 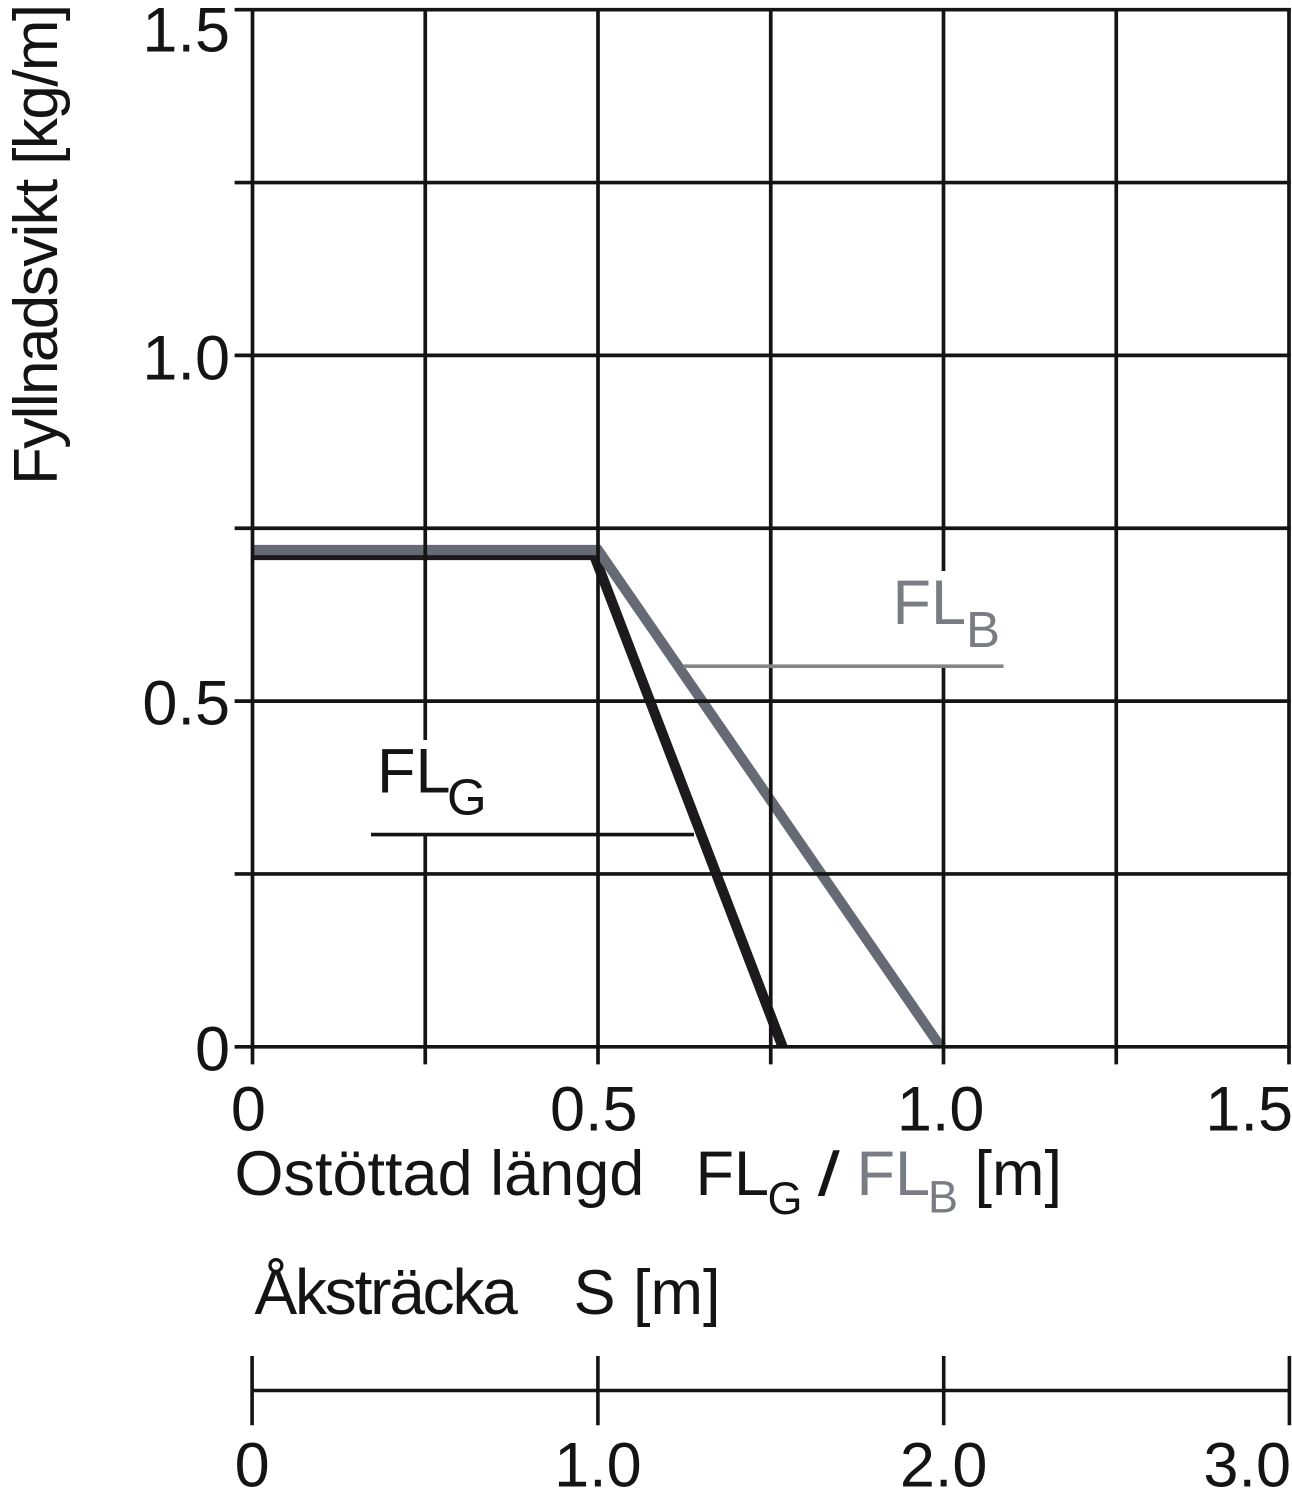 I want to click on svg-text: Ostöttad längd, so click(x=440, y=1174).